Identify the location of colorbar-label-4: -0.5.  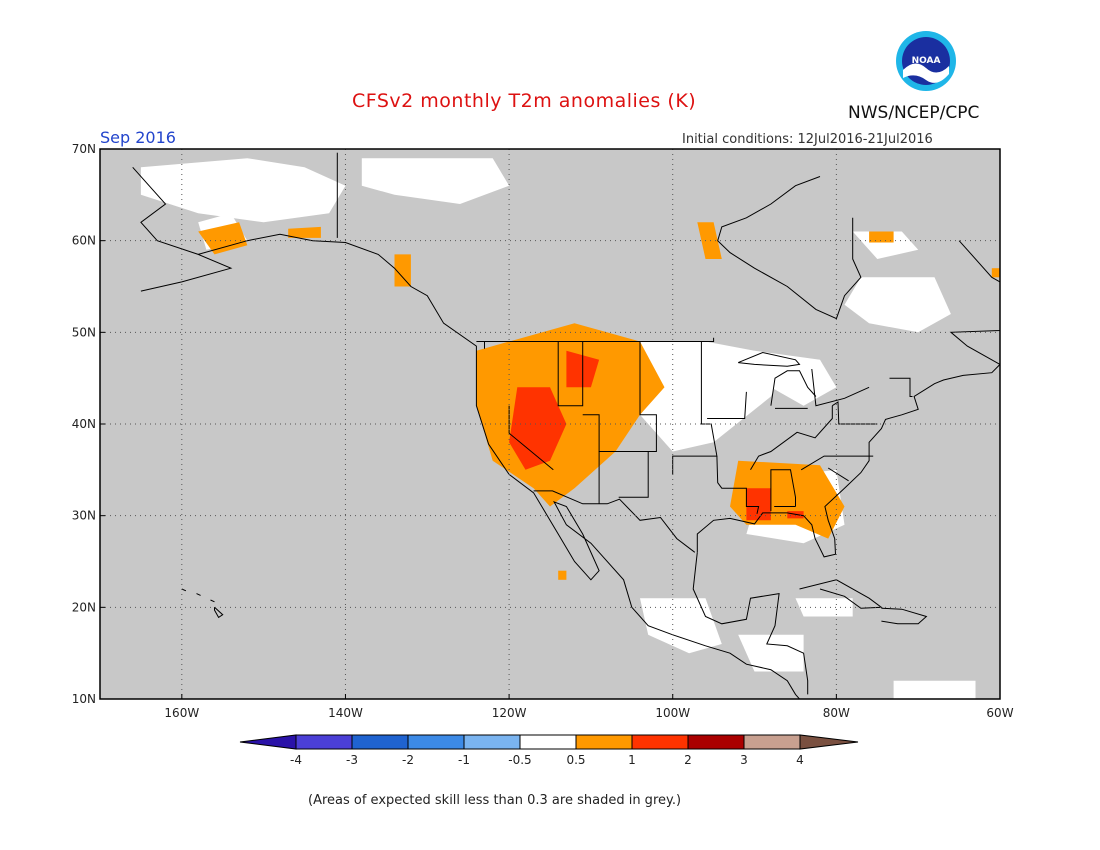
(519, 760).